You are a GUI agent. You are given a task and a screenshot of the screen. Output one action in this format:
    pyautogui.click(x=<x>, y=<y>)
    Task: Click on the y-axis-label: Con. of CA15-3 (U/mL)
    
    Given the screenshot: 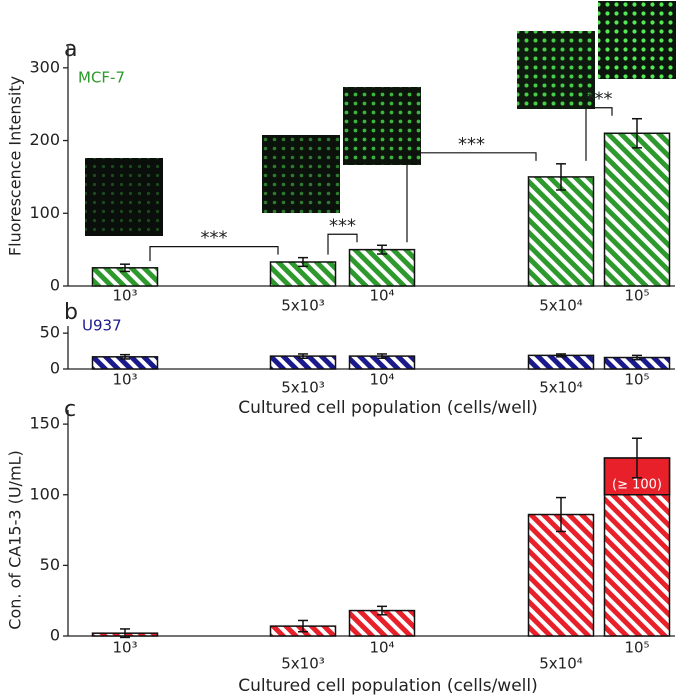 What is the action you would take?
    pyautogui.click(x=15, y=539)
    